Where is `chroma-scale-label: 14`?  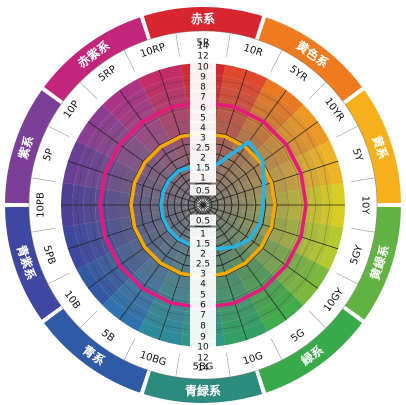 chroma-scale-label: 14 is located at coordinates (203, 47).